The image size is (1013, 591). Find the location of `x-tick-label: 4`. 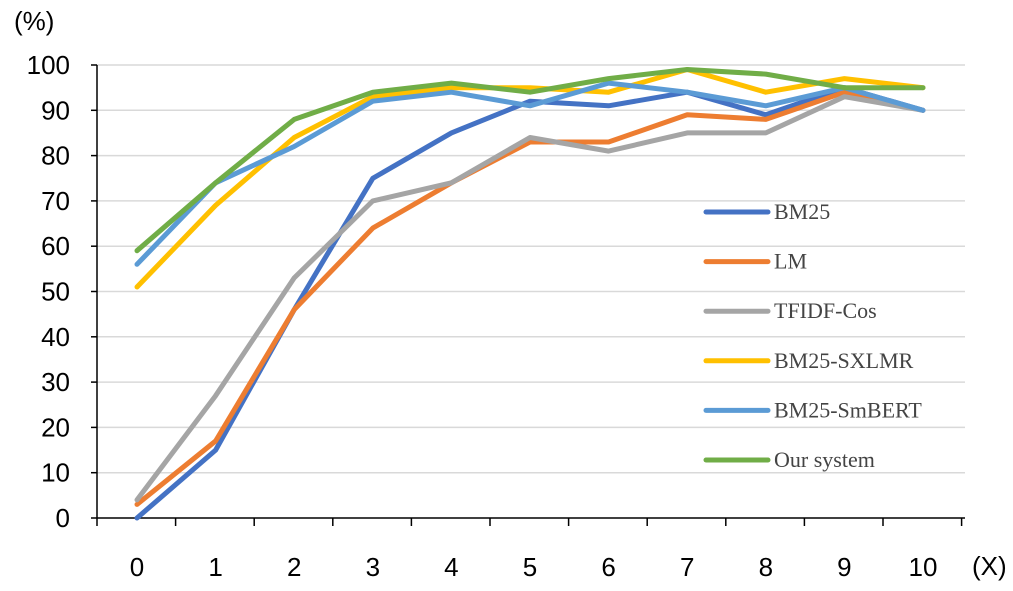

x-tick-label: 4 is located at coordinates (451, 567).